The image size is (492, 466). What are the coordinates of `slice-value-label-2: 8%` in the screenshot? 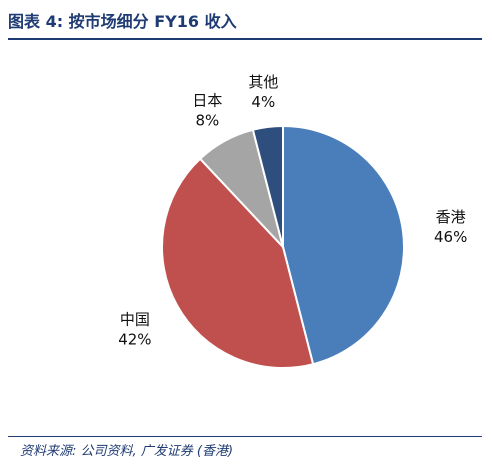 It's located at (207, 120).